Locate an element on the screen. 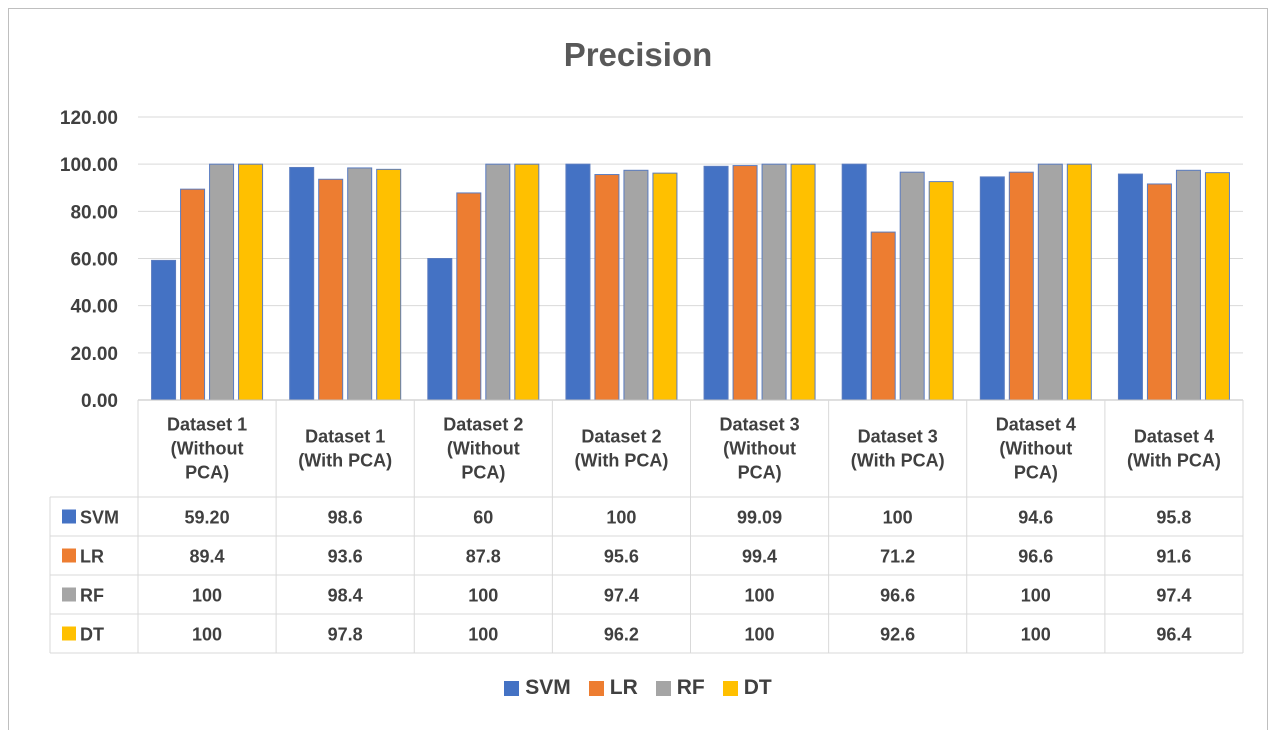  y-tick-label: 0.00 is located at coordinates (99, 401).